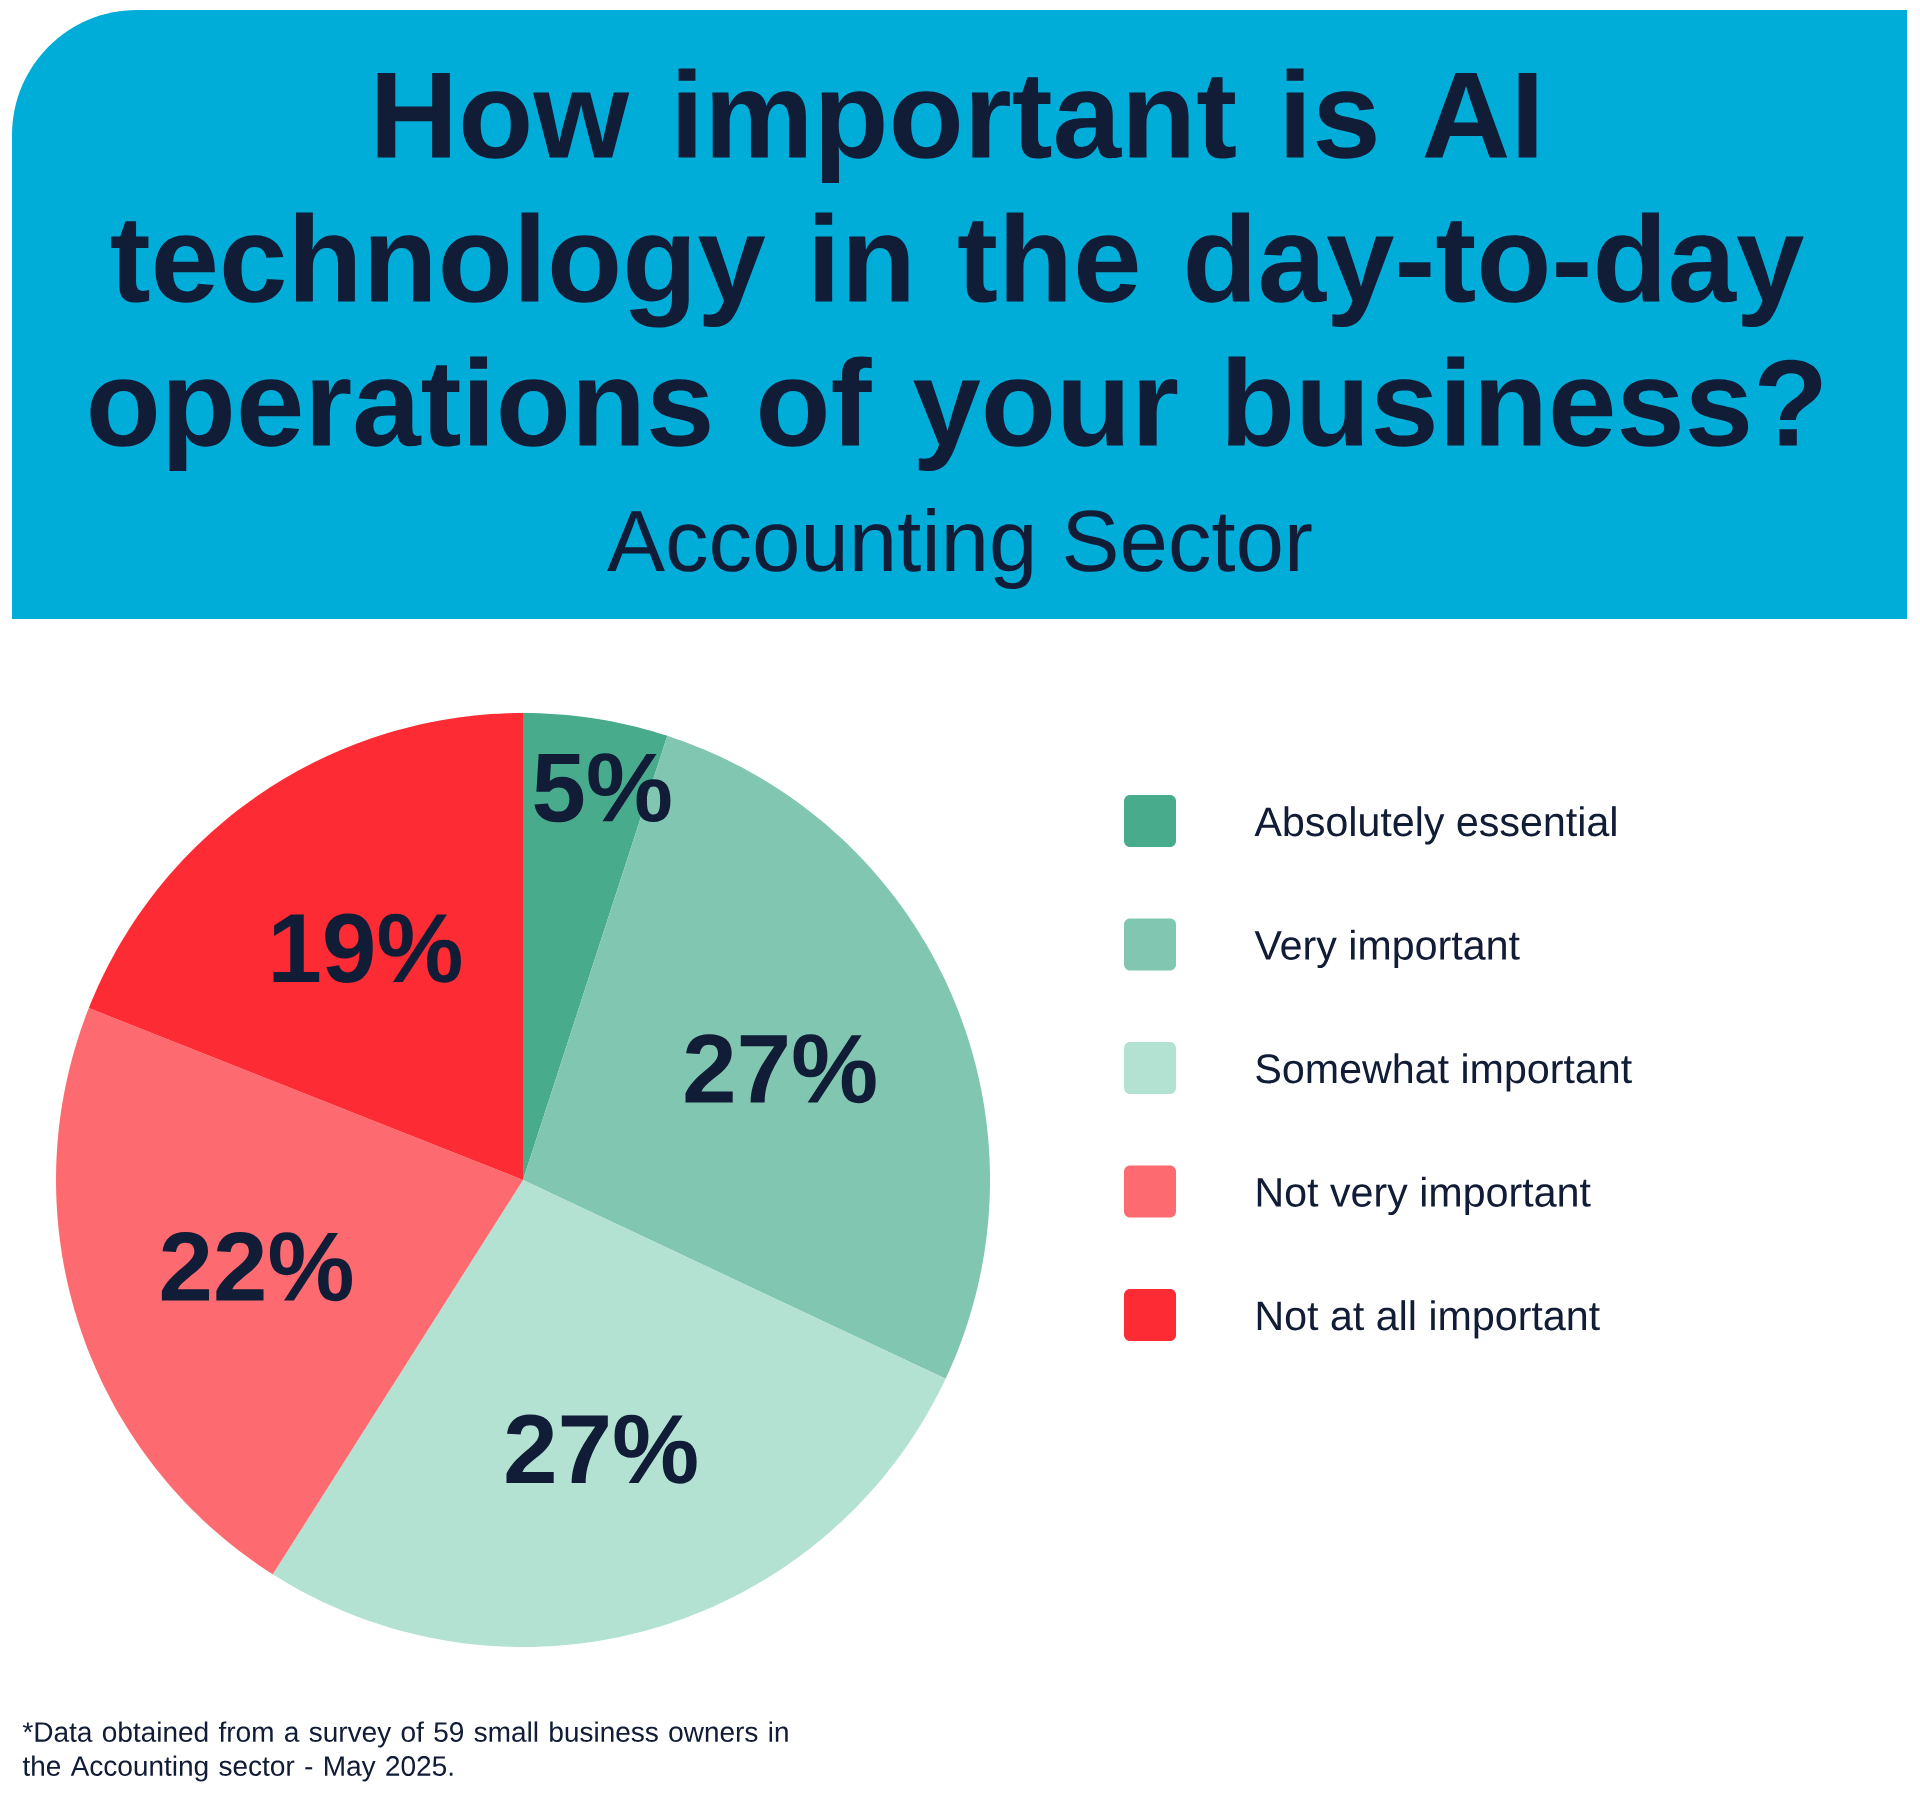  Describe the element at coordinates (602, 788) in the screenshot. I see `data-label: 5%` at that location.